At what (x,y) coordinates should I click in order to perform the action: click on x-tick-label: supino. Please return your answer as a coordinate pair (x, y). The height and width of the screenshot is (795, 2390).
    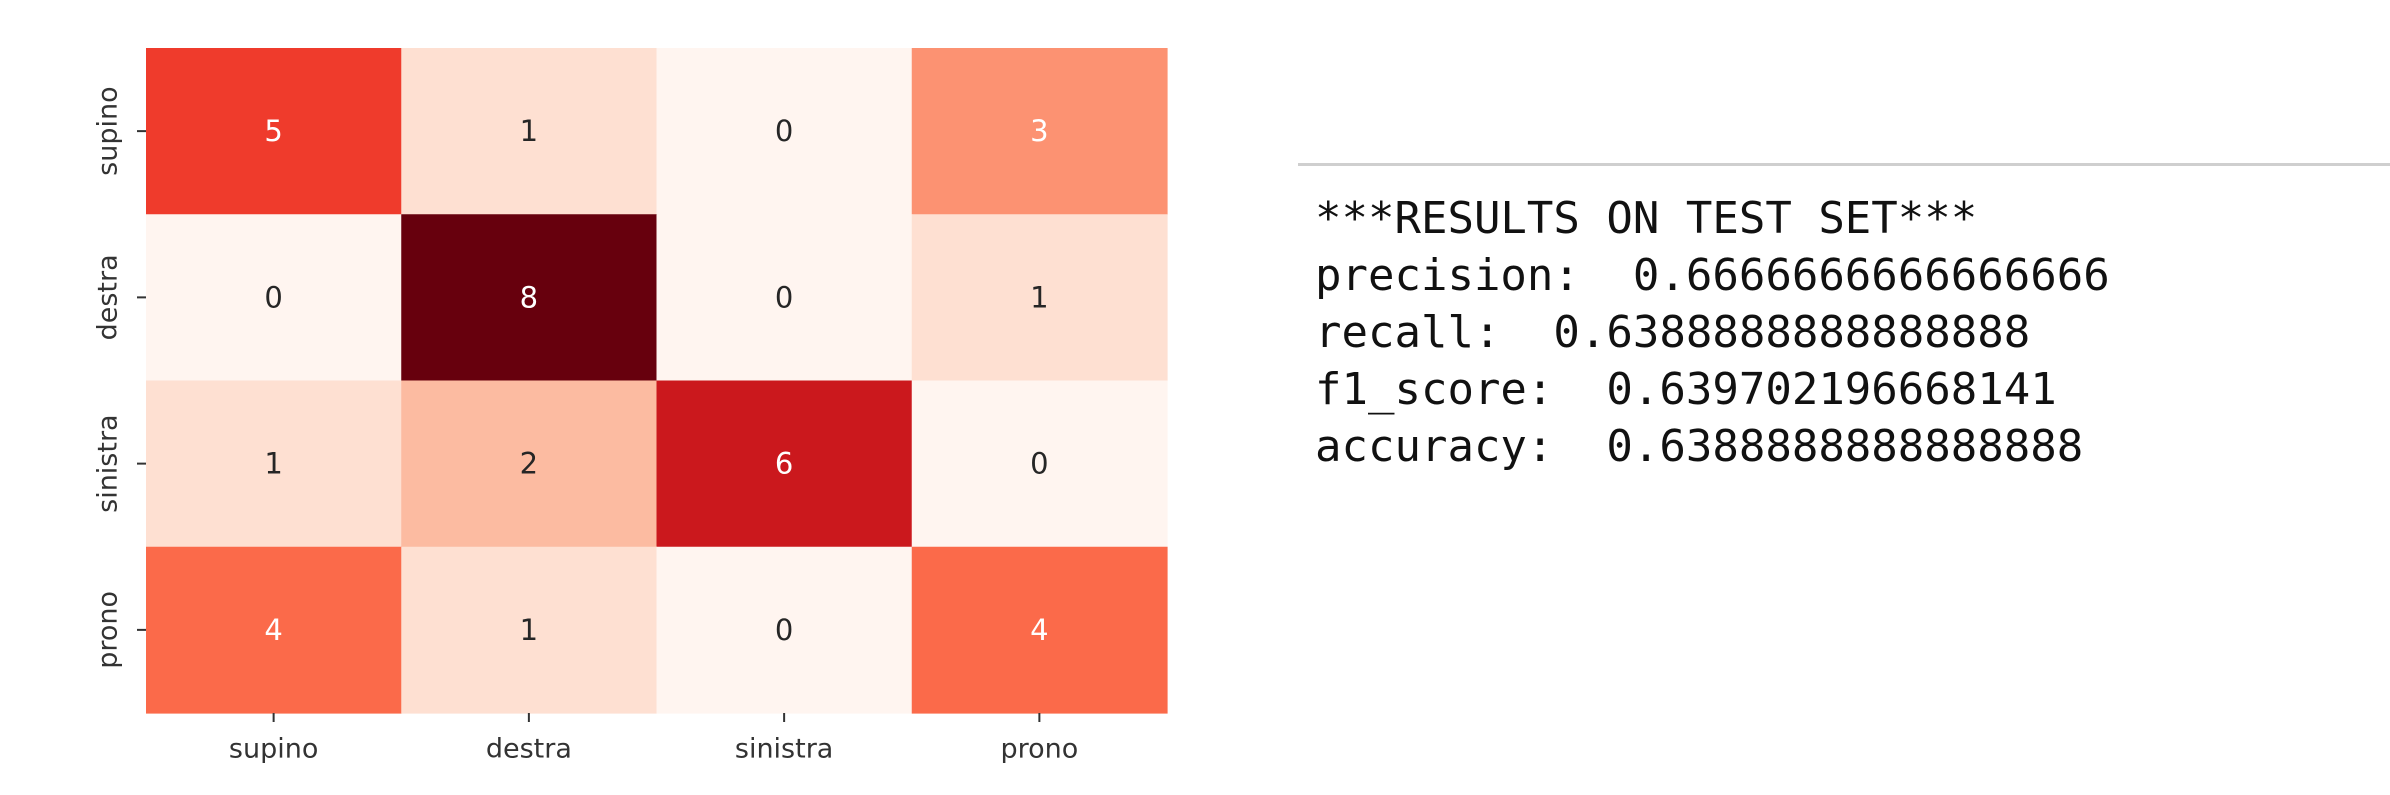
    Looking at the image, I should click on (273, 749).